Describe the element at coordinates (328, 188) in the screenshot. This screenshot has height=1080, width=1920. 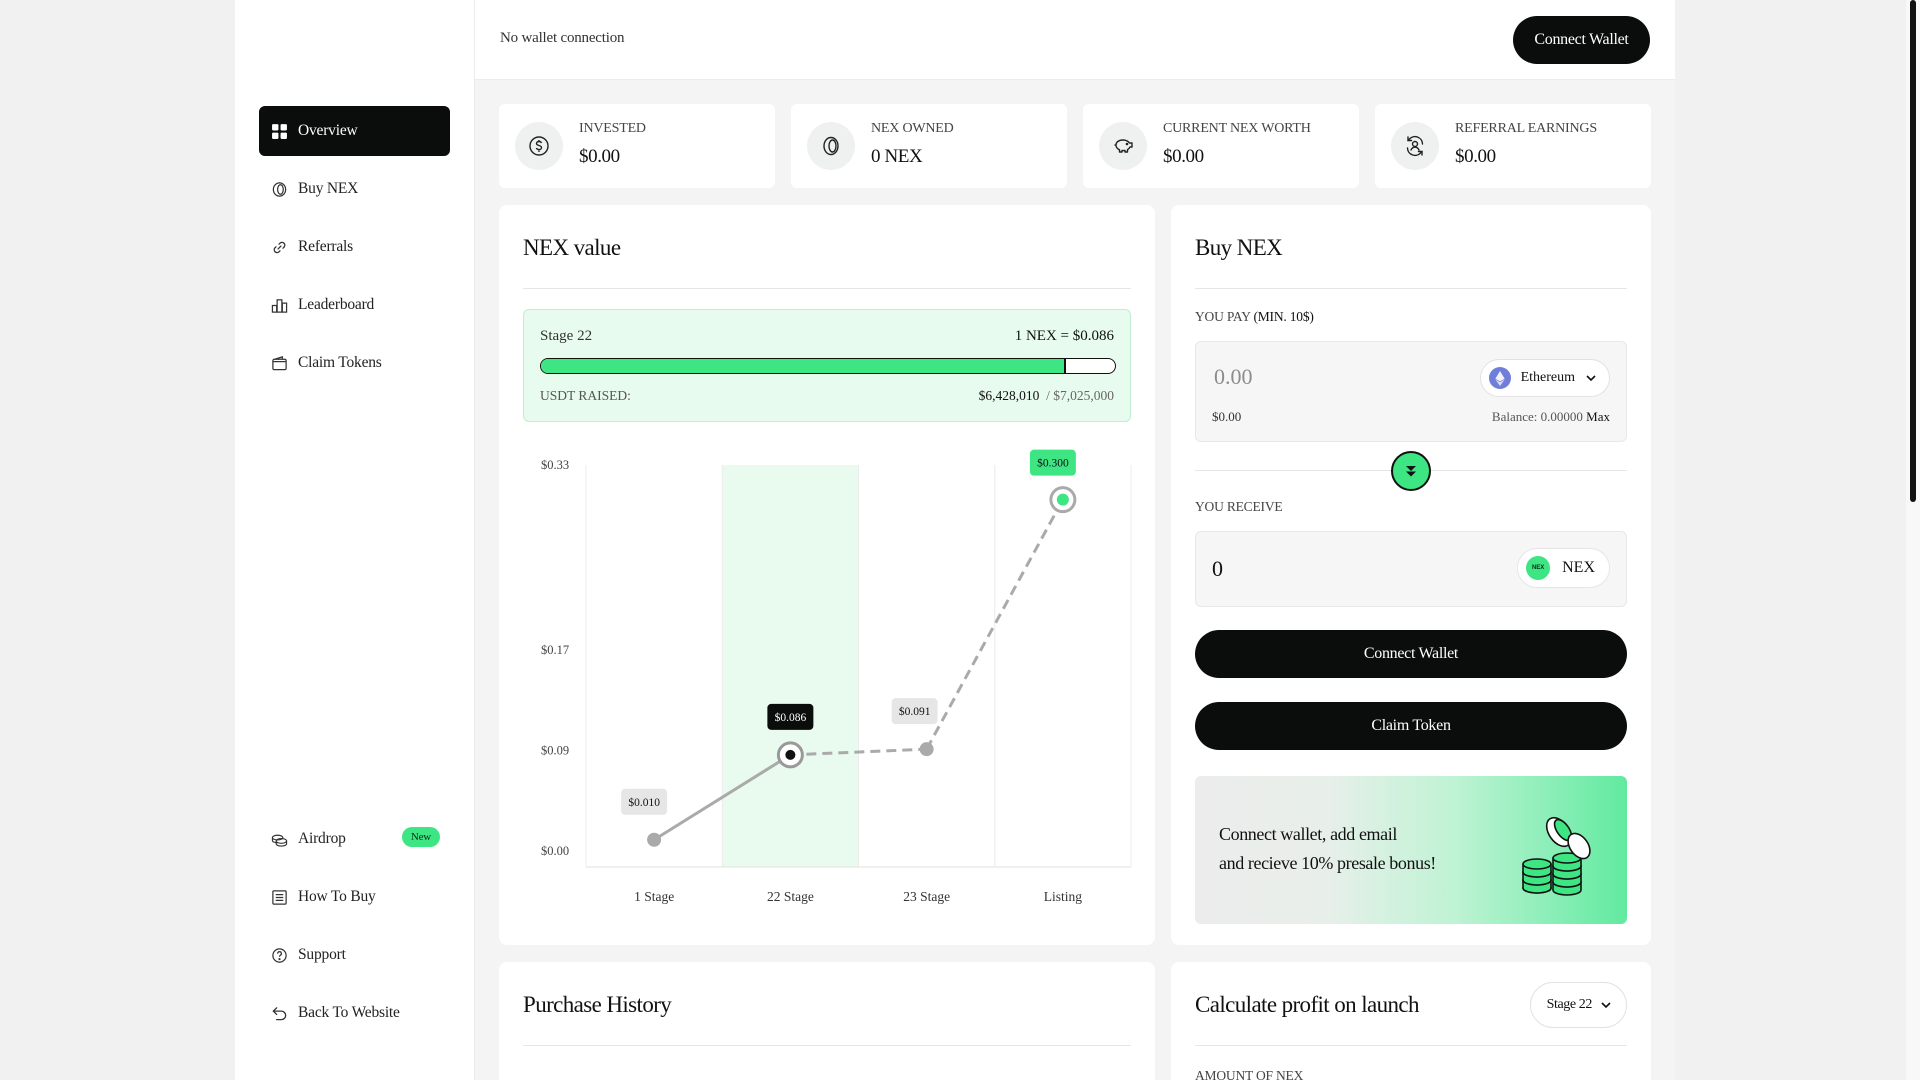
I see `sidebar-item-label: Buy NEX` at that location.